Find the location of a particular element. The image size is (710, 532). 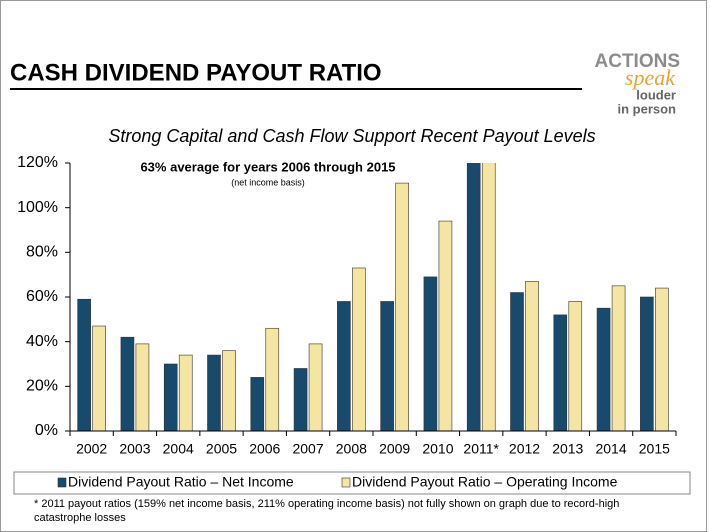

x-tick-label: 2007 is located at coordinates (307, 449).